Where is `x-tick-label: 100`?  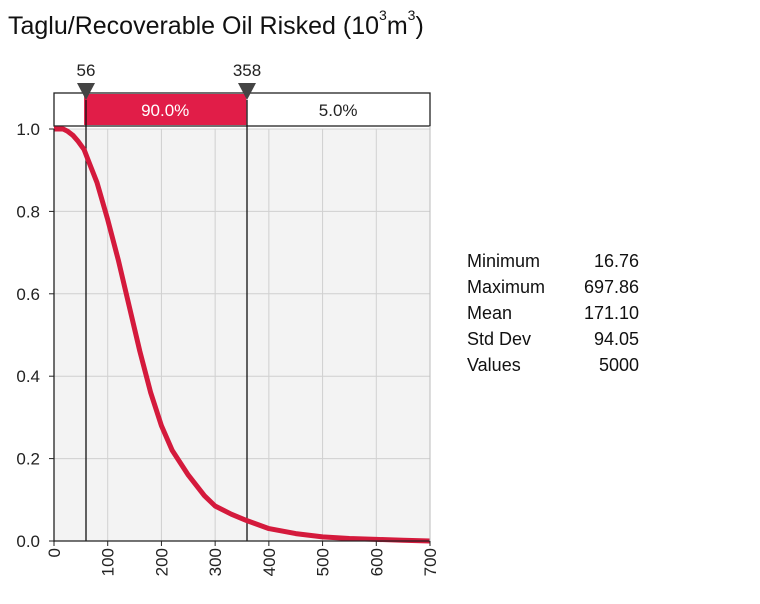 x-tick-label: 100 is located at coordinates (108, 562).